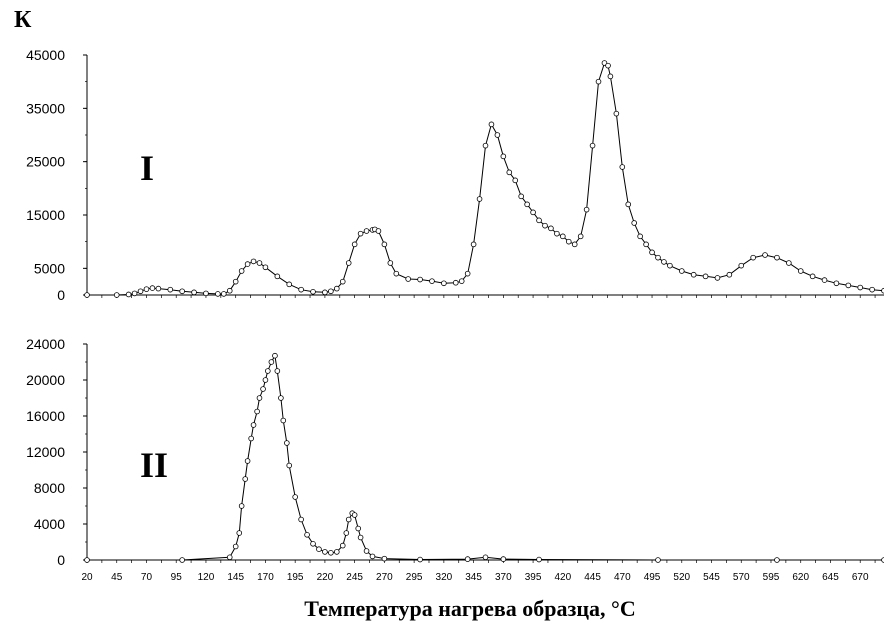  Describe the element at coordinates (592, 577) in the screenshot. I see `x-tick-label: 445` at that location.